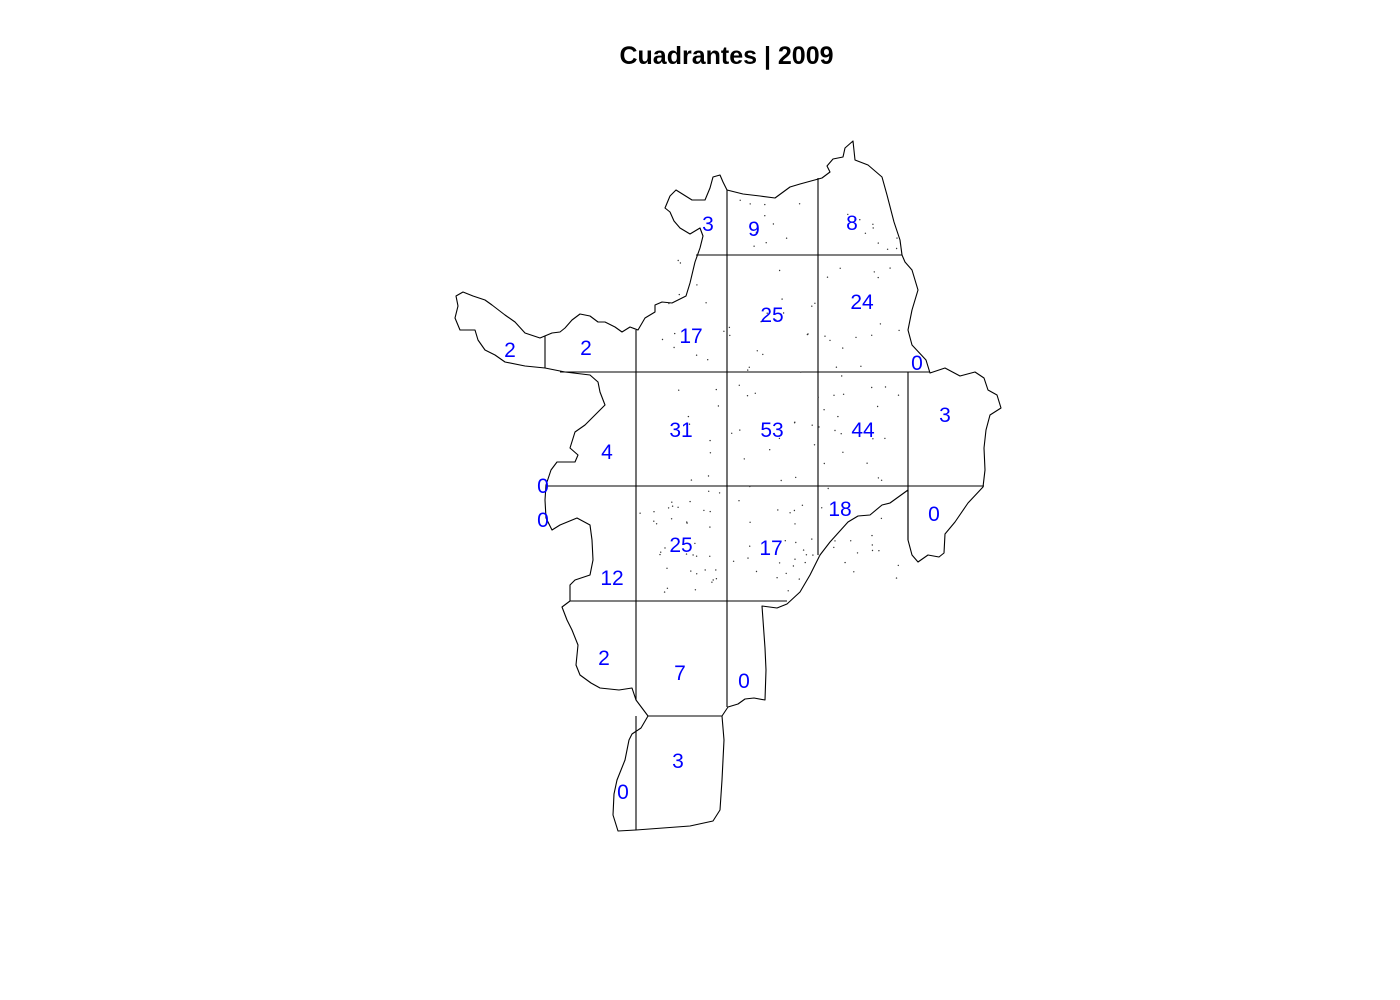 This screenshot has height=1000, width=1400. I want to click on quadrant-count-q19: 25, so click(680, 545).